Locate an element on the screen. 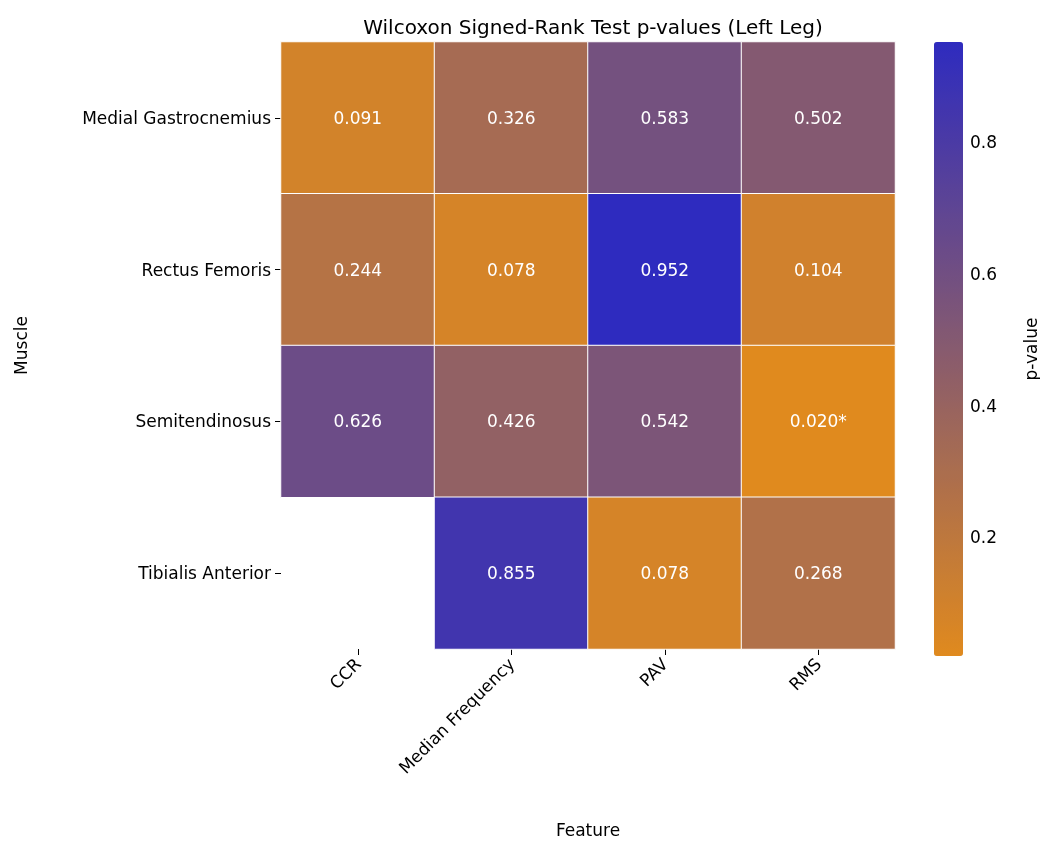 This screenshot has width=1040, height=843. color-bar-label: 0.4 is located at coordinates (984, 405).